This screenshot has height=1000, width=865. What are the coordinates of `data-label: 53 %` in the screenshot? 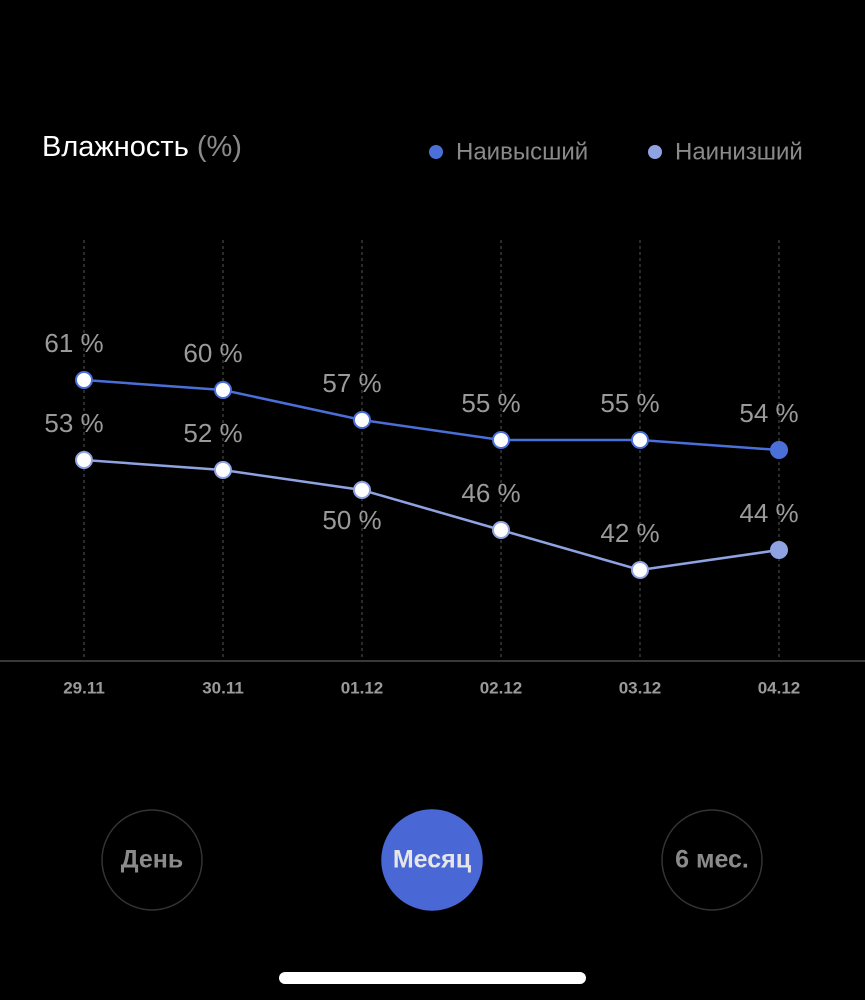 It's located at (73, 423).